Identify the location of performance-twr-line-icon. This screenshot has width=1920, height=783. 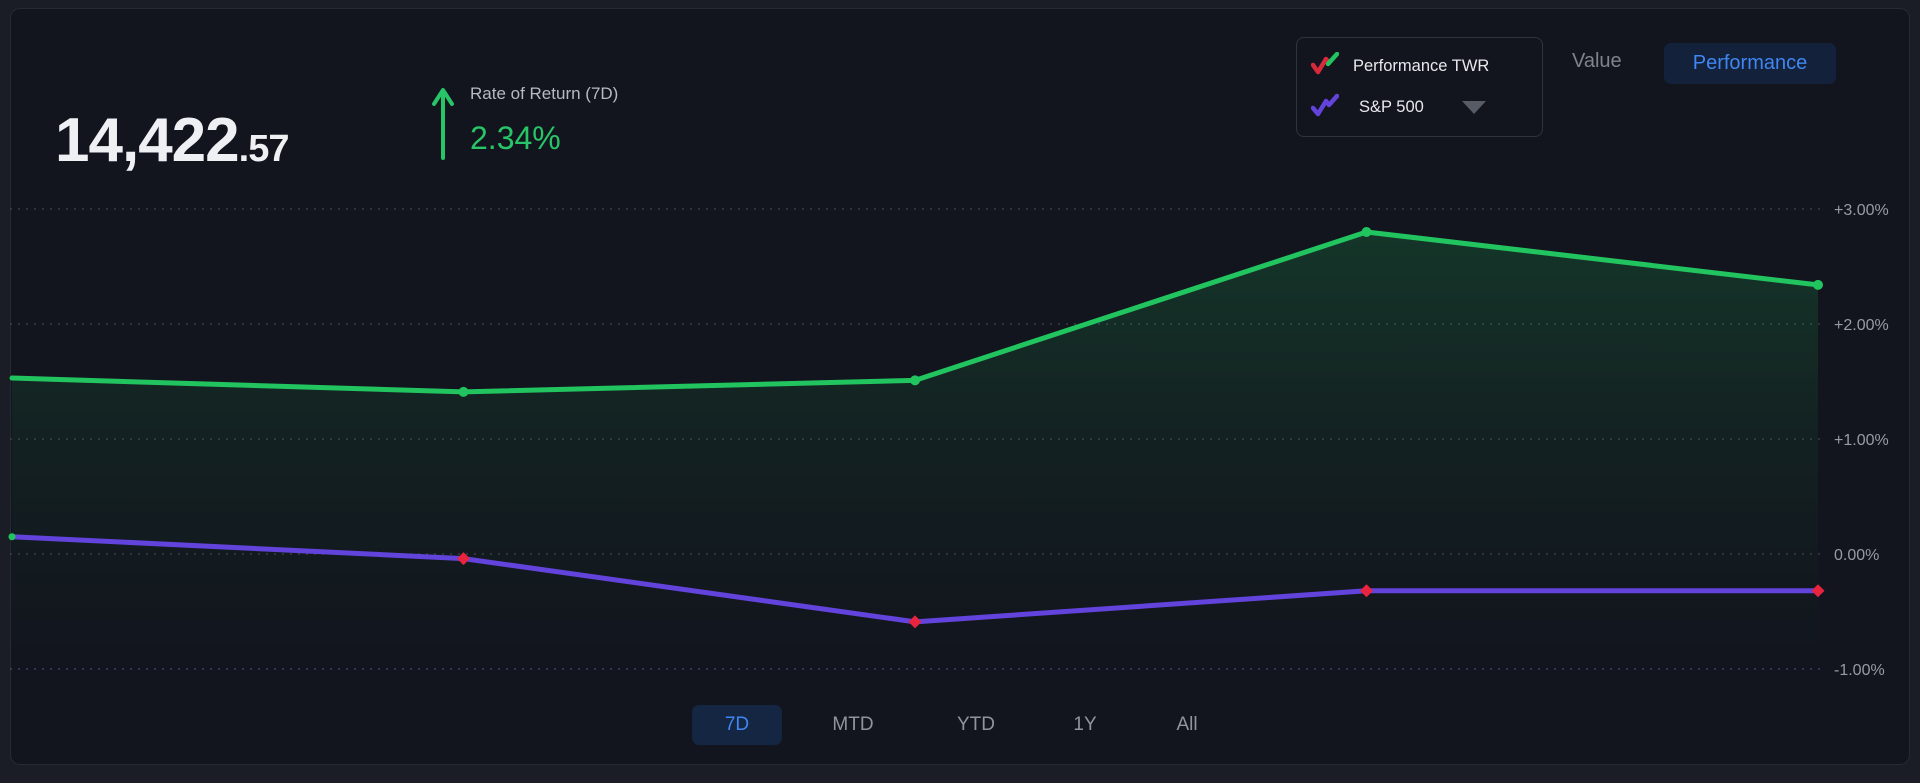
(1325, 66).